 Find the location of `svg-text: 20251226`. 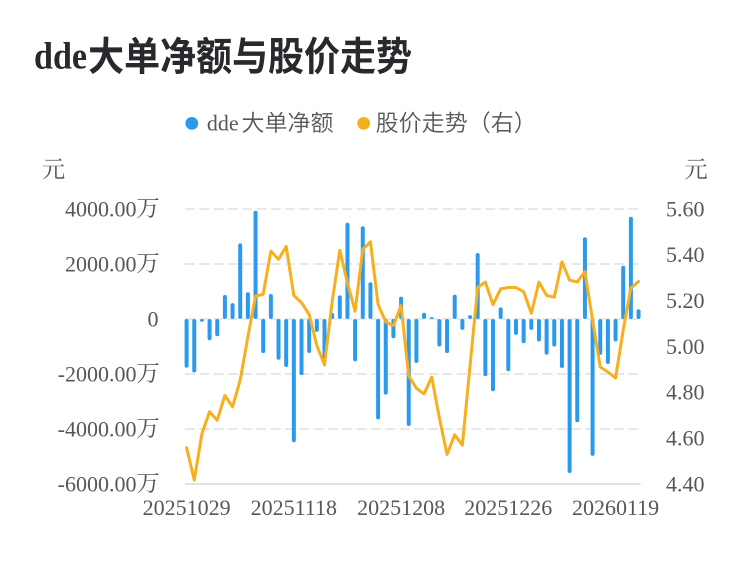

svg-text: 20251226 is located at coordinates (508, 507).